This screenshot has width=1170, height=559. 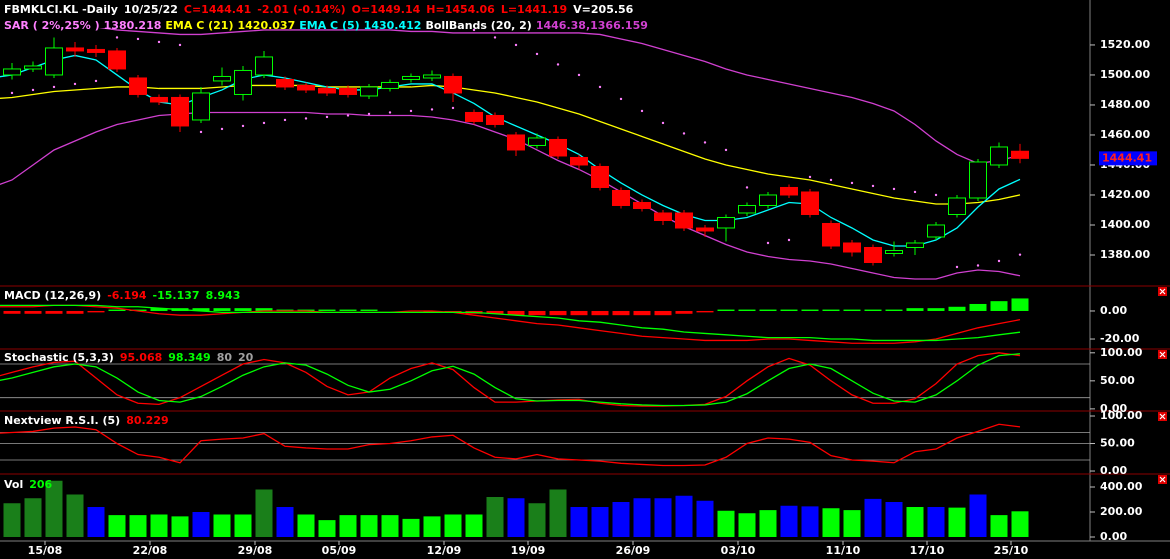 I want to click on y-tick-label: 1460.00, so click(x=1125, y=134).